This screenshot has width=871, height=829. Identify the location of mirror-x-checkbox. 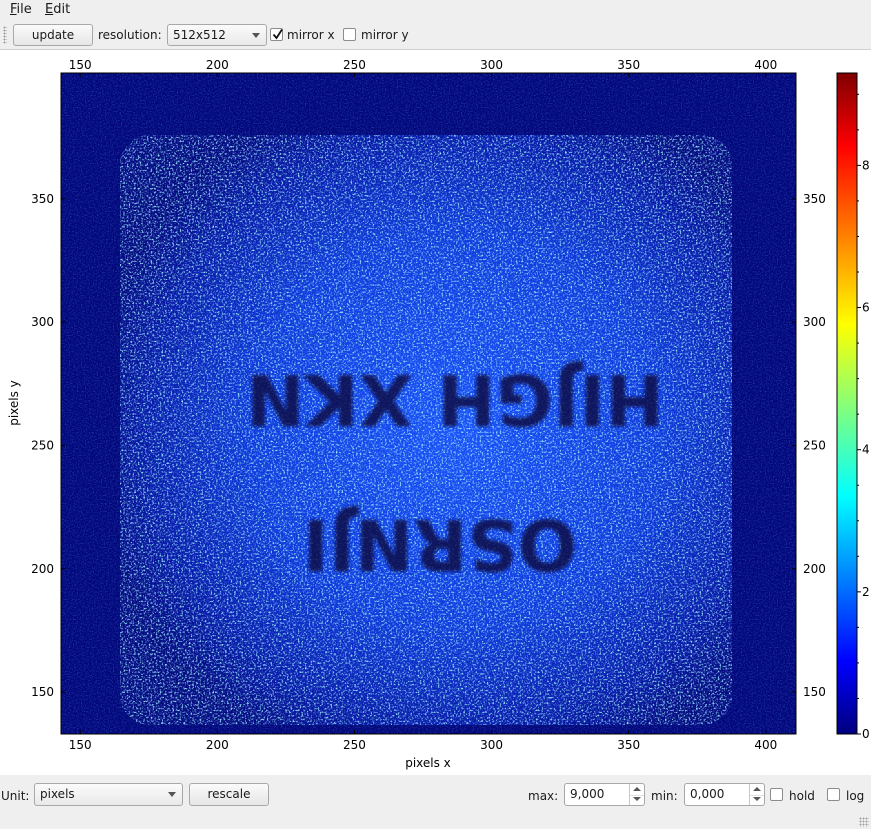
(276, 34).